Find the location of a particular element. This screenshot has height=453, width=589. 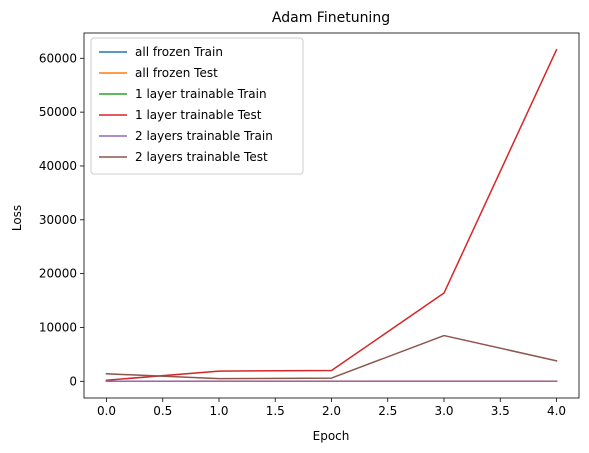

legend-label-3: 1 layer trainable Test is located at coordinates (198, 115).